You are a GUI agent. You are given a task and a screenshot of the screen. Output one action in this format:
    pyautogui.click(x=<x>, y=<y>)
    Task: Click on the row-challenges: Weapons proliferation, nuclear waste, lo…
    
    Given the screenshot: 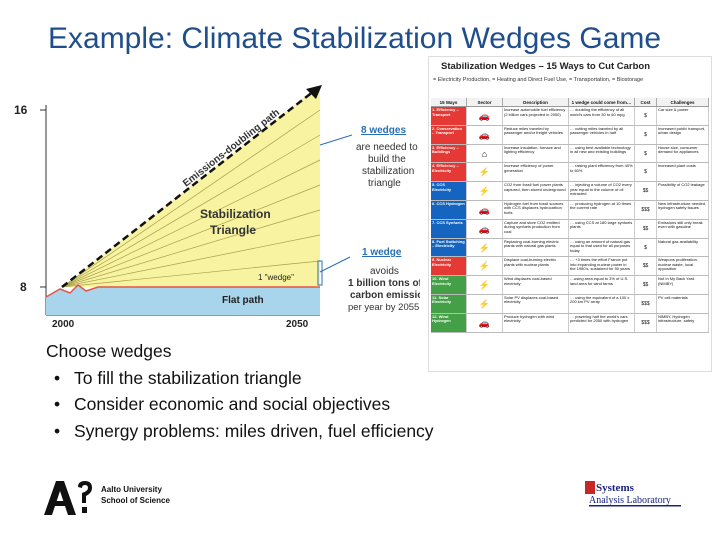 What is the action you would take?
    pyautogui.click(x=683, y=266)
    